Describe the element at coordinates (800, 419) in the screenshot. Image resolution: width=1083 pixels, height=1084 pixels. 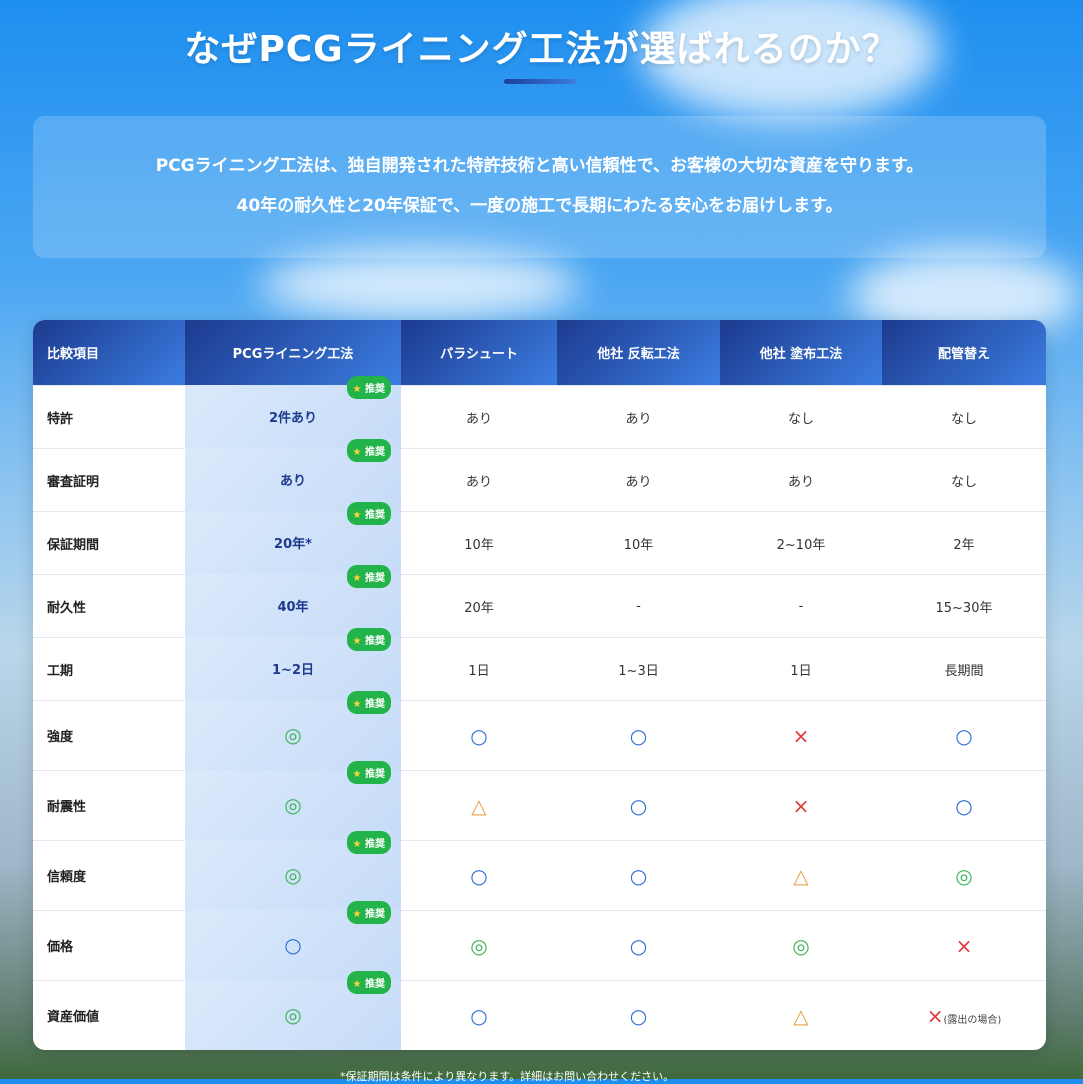
I see `cell-value: なし` at that location.